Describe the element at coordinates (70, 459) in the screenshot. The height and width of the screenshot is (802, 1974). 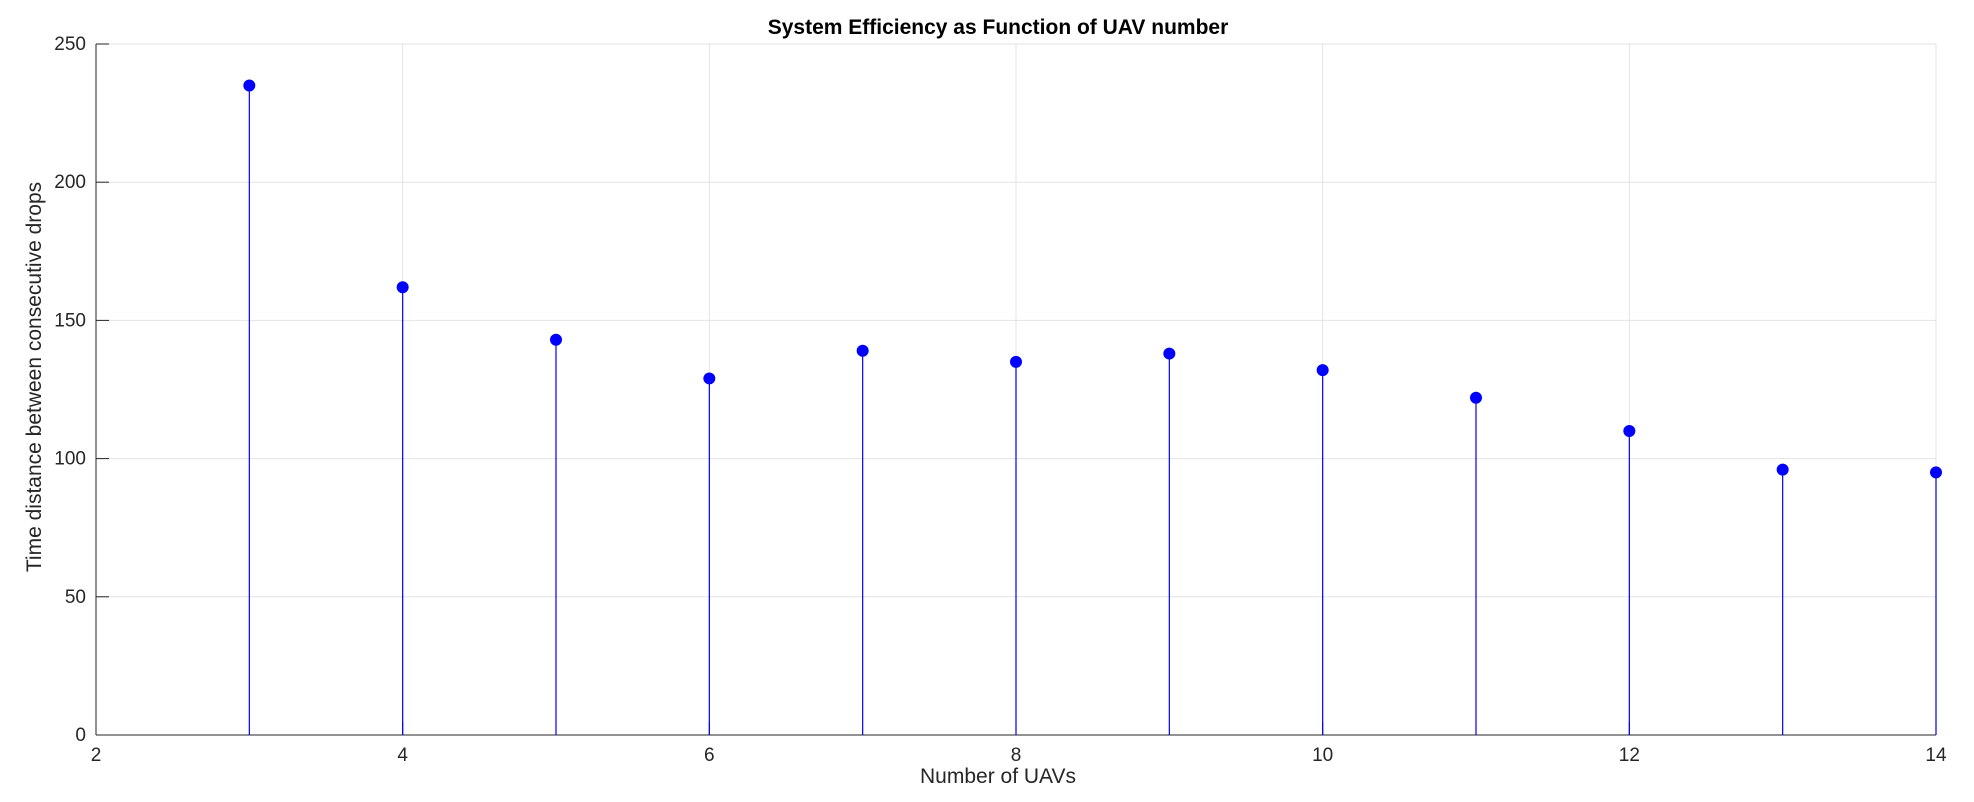
I see `y-tick-label: 100` at that location.